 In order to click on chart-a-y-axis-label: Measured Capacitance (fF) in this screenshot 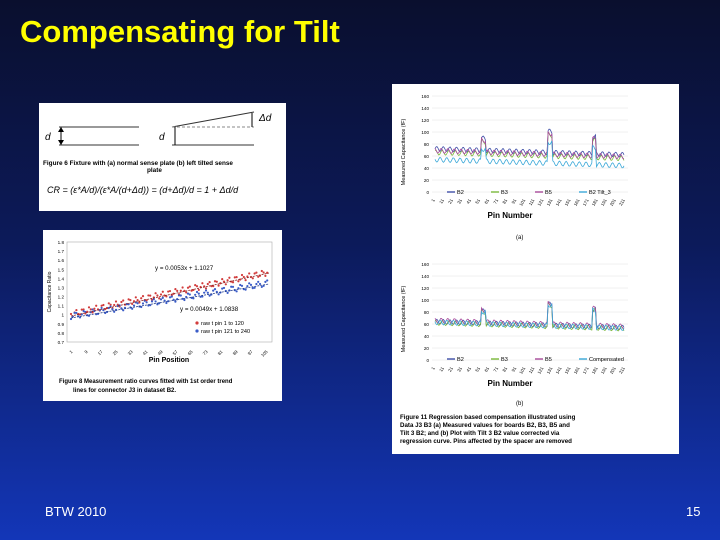, I will do `click(404, 152)`.